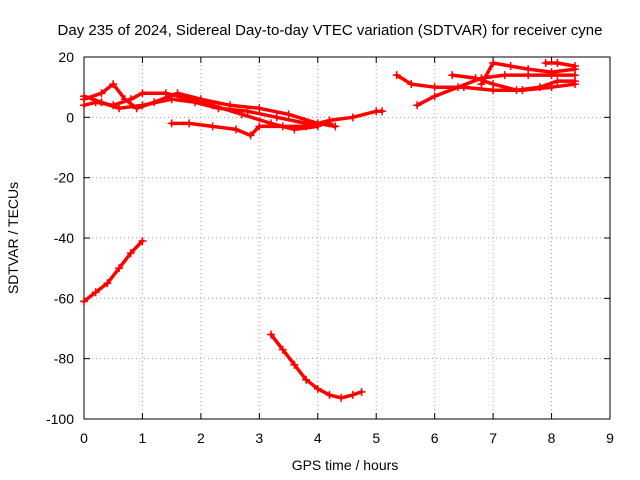  What do you see at coordinates (610, 438) in the screenshot?
I see `x-tick-label: 9` at bounding box center [610, 438].